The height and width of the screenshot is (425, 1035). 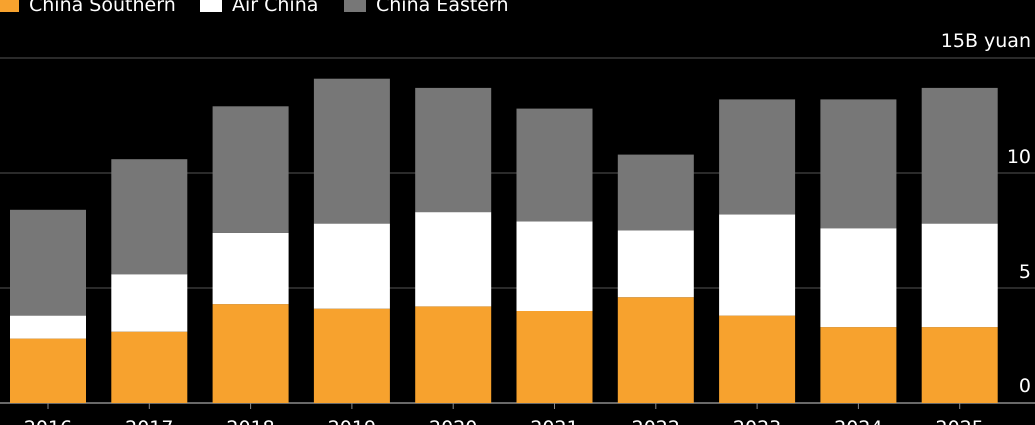 I want to click on x-tick-label: 2018, so click(x=250, y=421).